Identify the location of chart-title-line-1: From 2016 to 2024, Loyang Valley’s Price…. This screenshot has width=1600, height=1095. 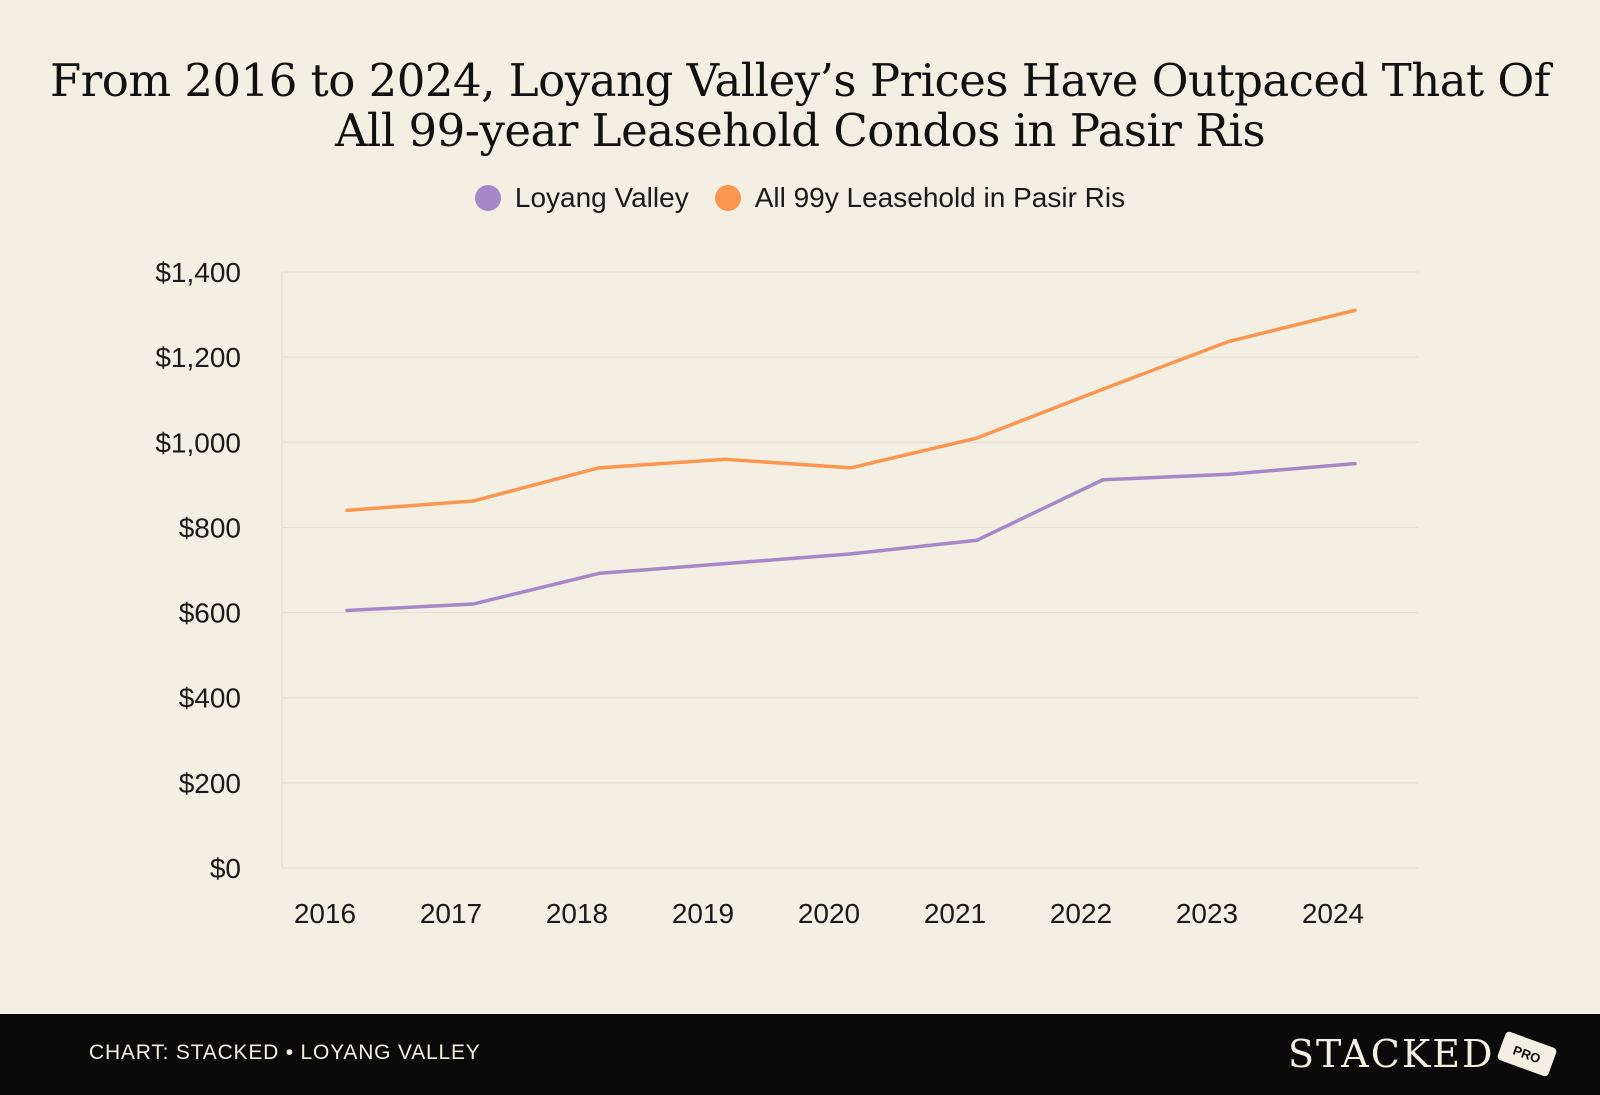
(800, 80).